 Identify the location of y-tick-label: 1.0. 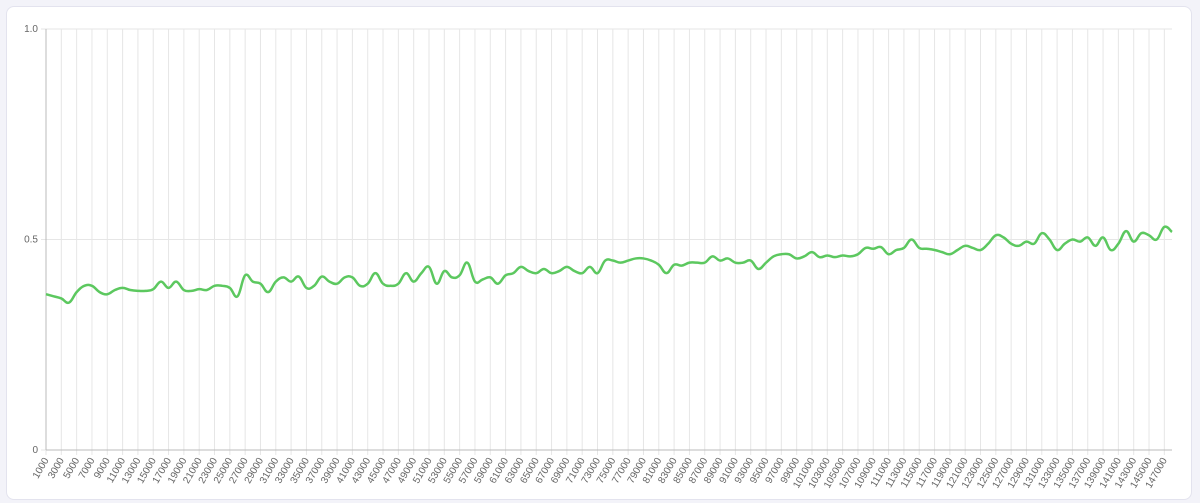
(31, 29).